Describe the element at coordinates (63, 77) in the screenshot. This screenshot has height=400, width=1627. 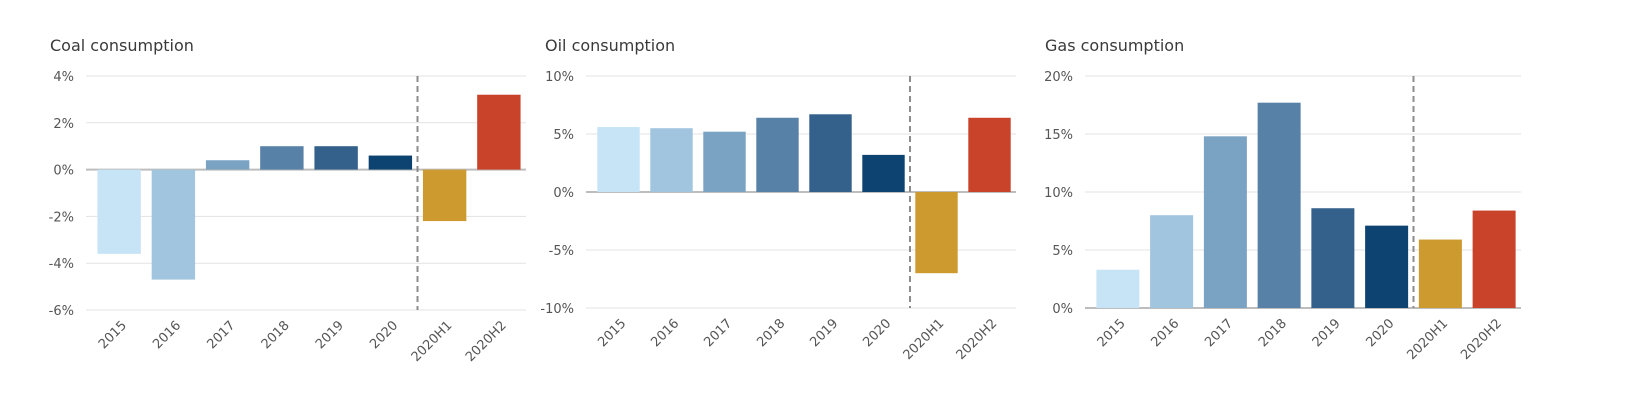
I see `y-tick-label: 4%` at that location.